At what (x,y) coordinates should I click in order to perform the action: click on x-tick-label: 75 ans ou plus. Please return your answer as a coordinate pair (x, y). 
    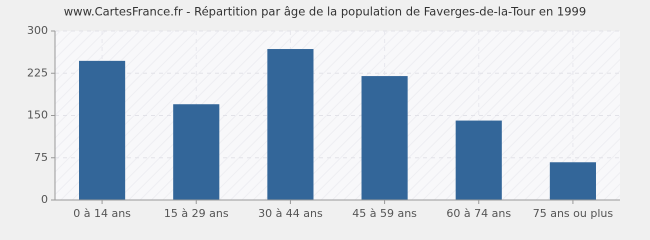
    Looking at the image, I should click on (573, 213).